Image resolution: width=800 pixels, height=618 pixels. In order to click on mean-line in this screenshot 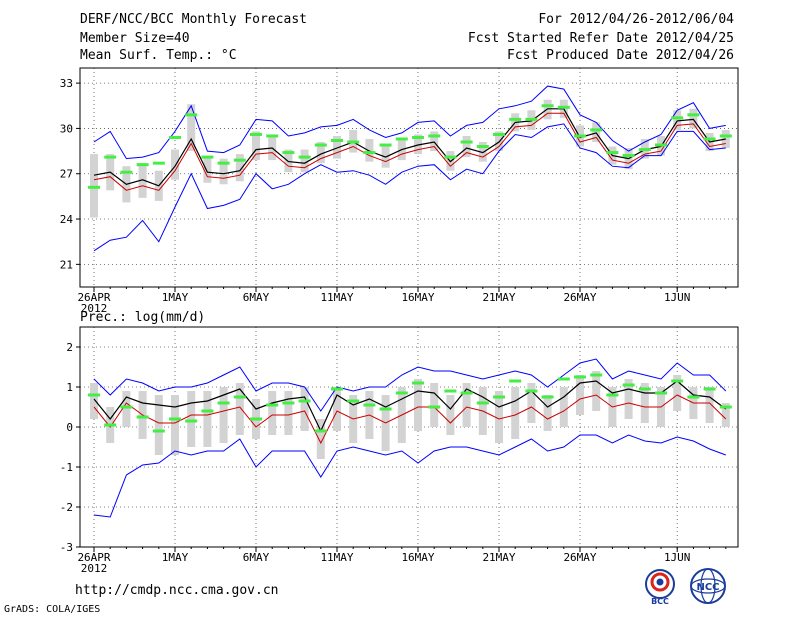, I will do `click(409, 147)`.